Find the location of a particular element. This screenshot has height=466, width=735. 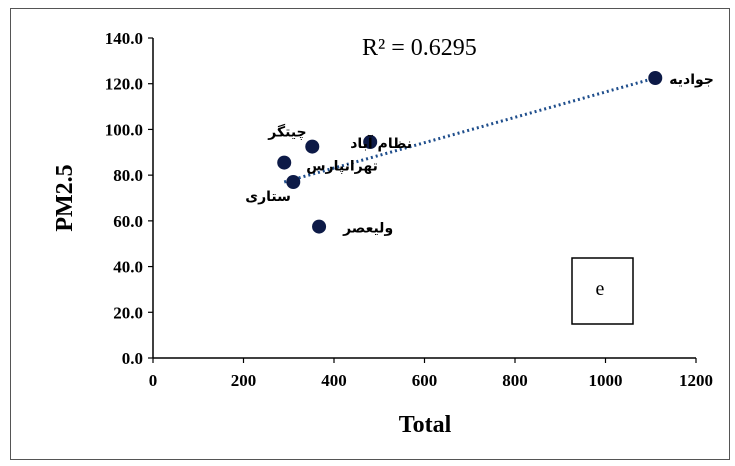

panel-label: e is located at coordinates (600, 289).